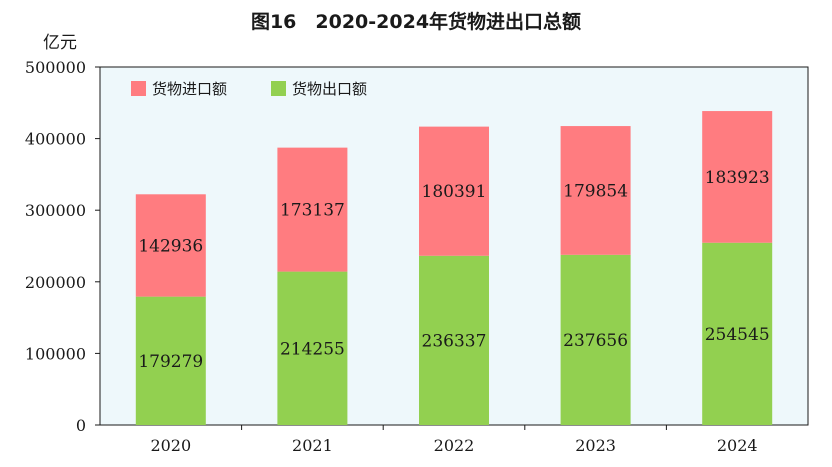 The width and height of the screenshot is (832, 467). I want to click on data-label: 142936, so click(170, 246).